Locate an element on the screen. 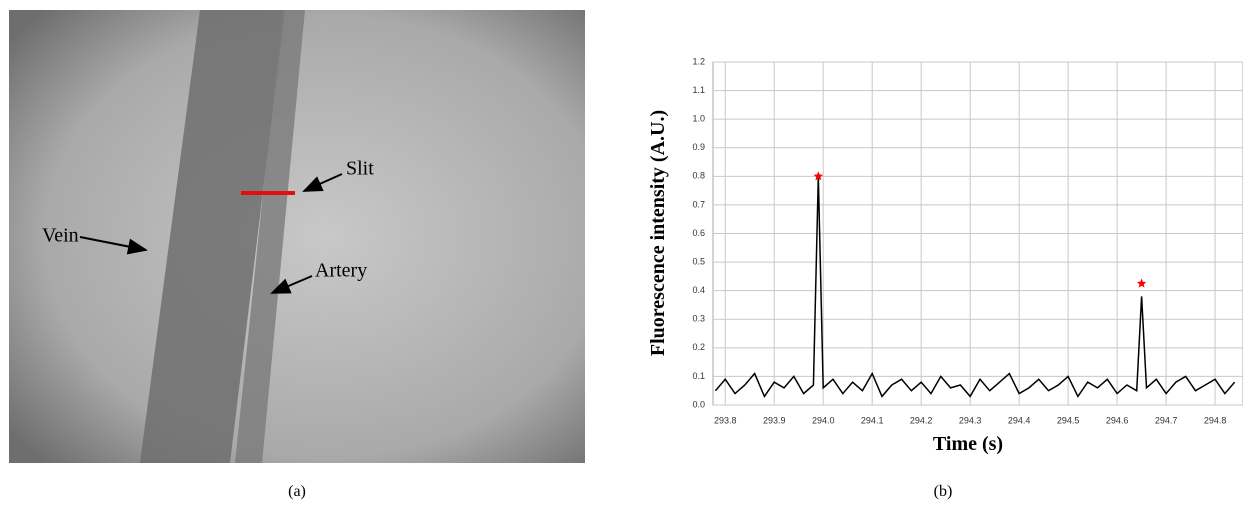 This screenshot has height=511, width=1243. x-tick-label: 293.8 is located at coordinates (725, 420).